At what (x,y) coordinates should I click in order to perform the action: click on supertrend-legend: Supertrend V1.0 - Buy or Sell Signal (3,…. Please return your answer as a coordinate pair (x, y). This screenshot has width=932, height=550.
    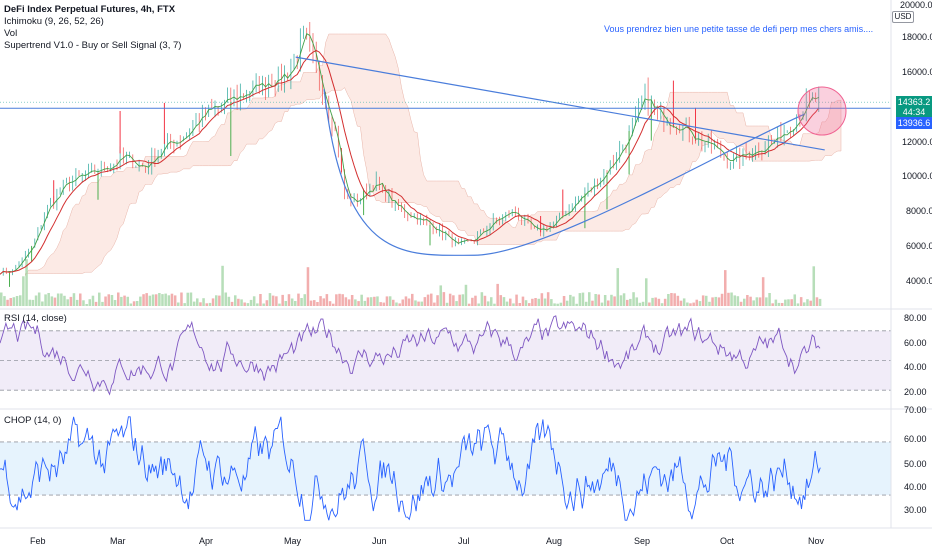
    Looking at the image, I should click on (93, 45).